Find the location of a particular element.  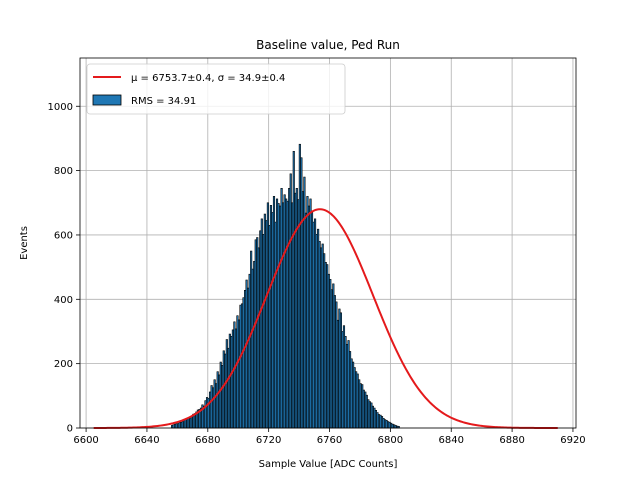

y-tick-label: 800 is located at coordinates (63, 171).